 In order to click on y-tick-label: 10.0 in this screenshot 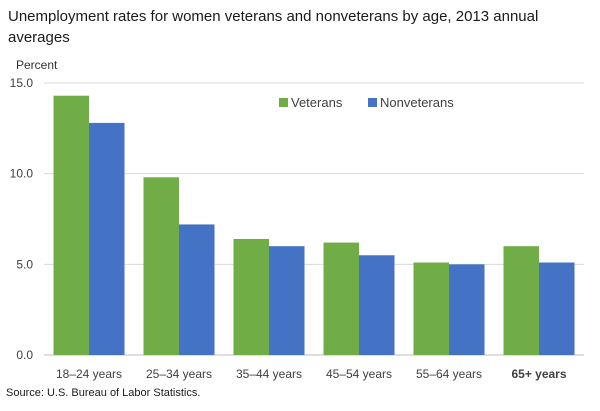, I will do `click(22, 174)`.